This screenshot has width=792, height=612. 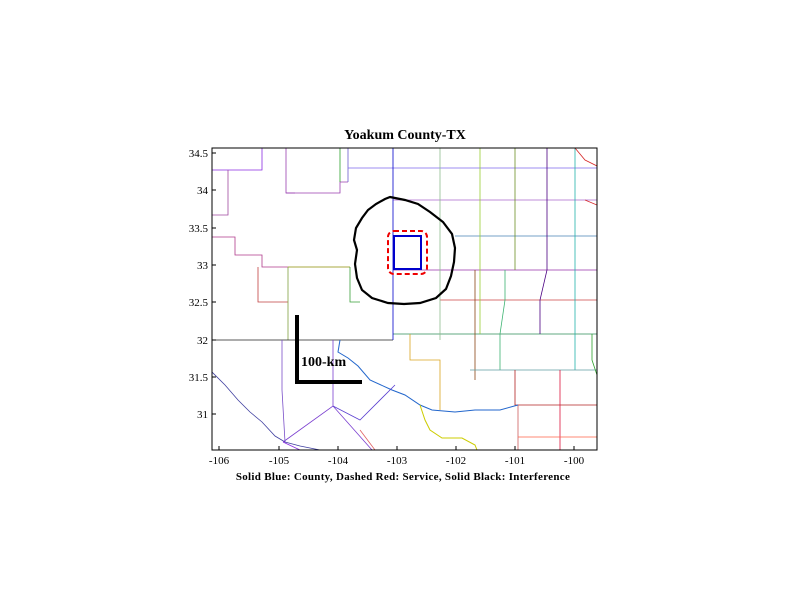 I want to click on y-tick-label: 33, so click(x=203, y=266).